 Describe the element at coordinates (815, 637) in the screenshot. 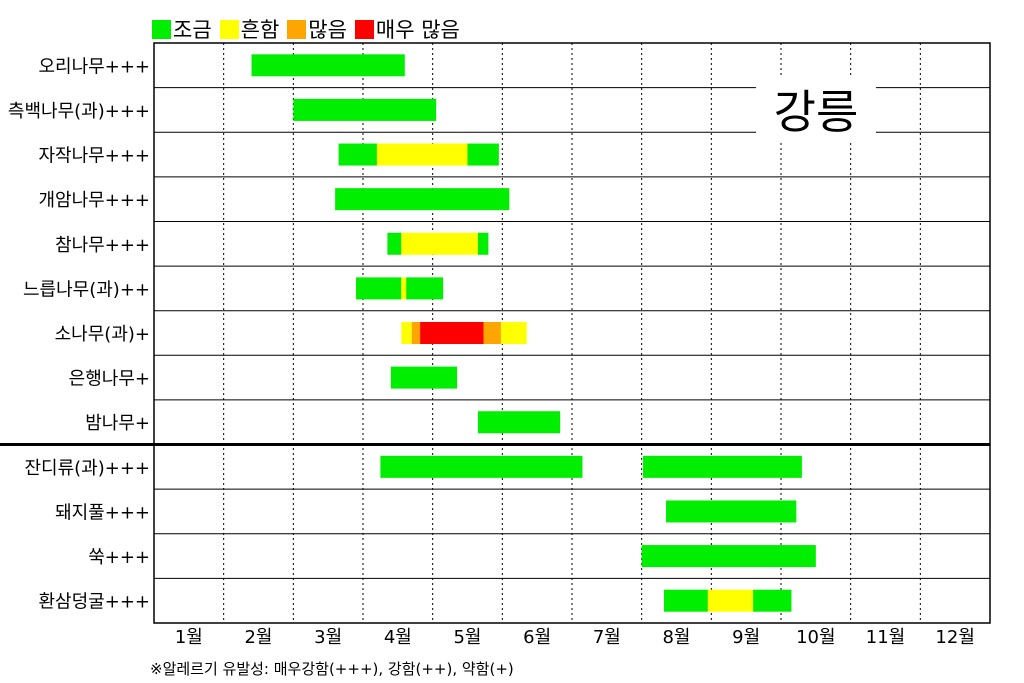

I see `month-tick-label: 10월` at that location.